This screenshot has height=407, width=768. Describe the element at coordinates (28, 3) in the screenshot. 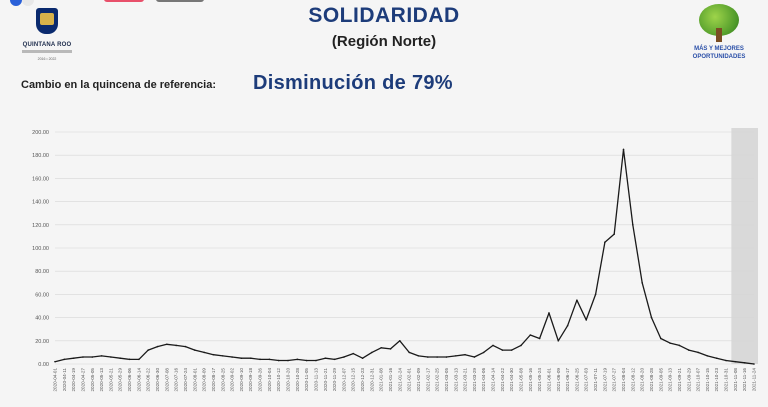

I see `browser-icon-secondary` at that location.